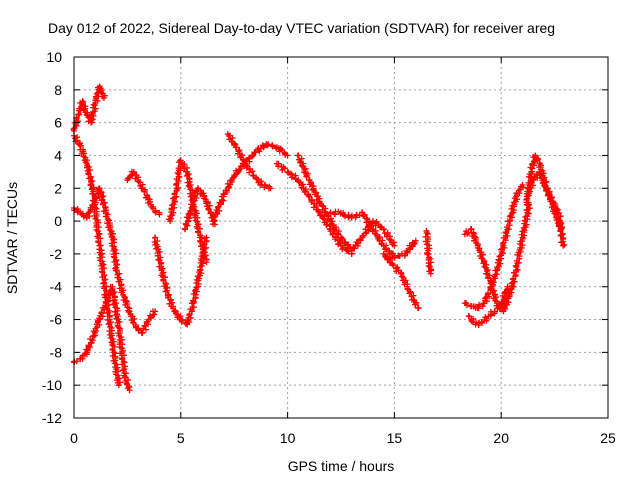 This screenshot has width=640, height=480. What do you see at coordinates (395, 438) in the screenshot?
I see `x-tick-label: 15` at bounding box center [395, 438].